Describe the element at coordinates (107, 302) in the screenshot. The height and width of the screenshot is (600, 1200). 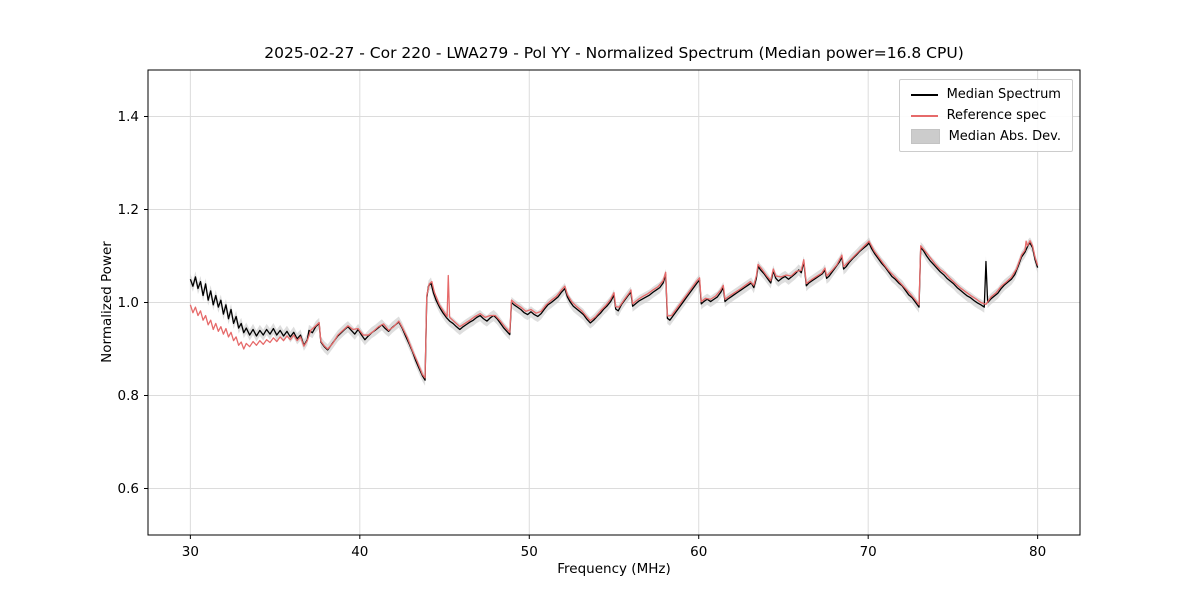
I see `y-axis-label: Normalized Power` at that location.